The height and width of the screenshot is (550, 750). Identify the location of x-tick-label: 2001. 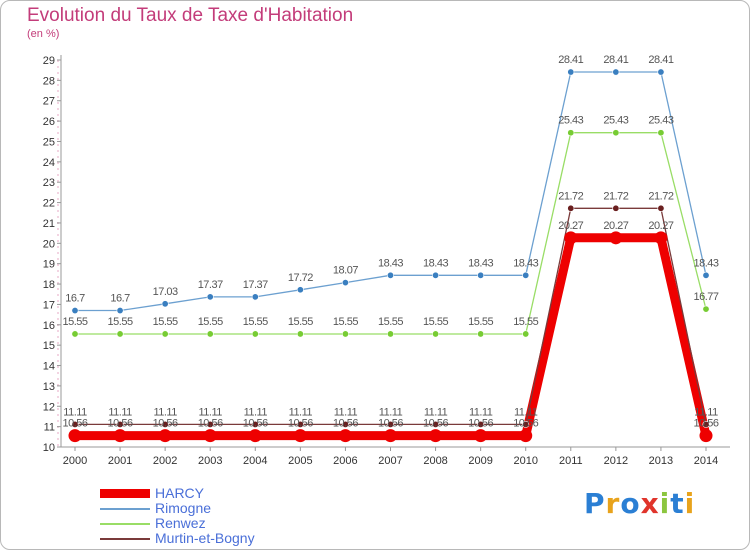
(120, 461).